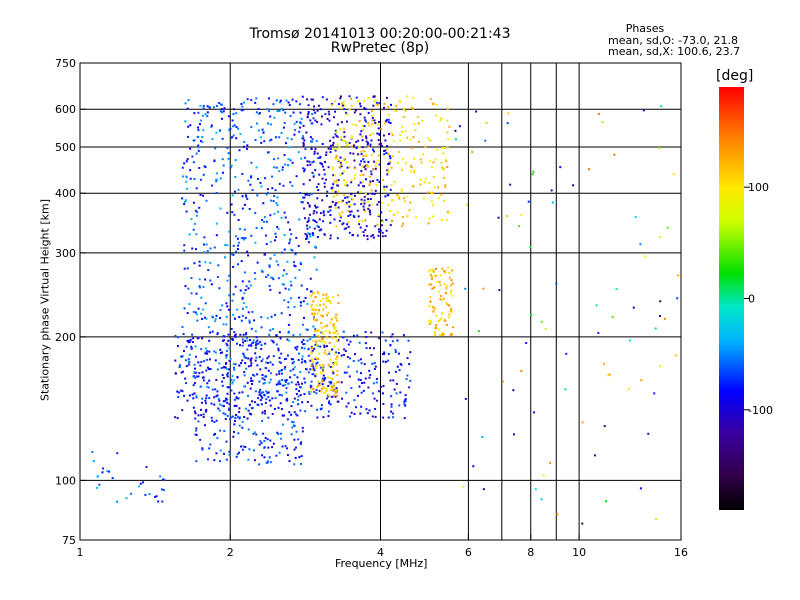 This screenshot has width=800, height=600. What do you see at coordinates (65, 63) in the screenshot?
I see `y-tick-label: 750` at bounding box center [65, 63].